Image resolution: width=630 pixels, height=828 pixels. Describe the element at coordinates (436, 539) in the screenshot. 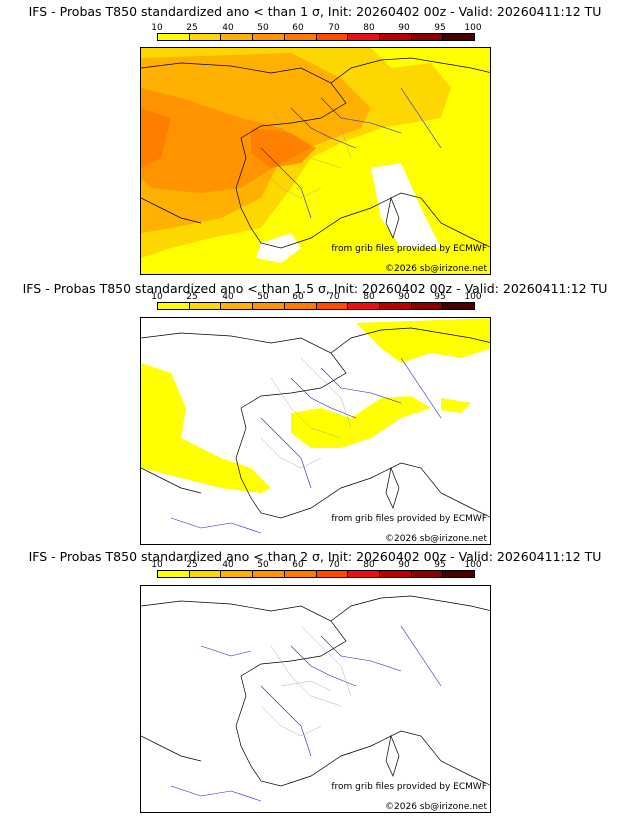

I see `credit-copyright-2: ©2026 sb@irizone.net` at that location.